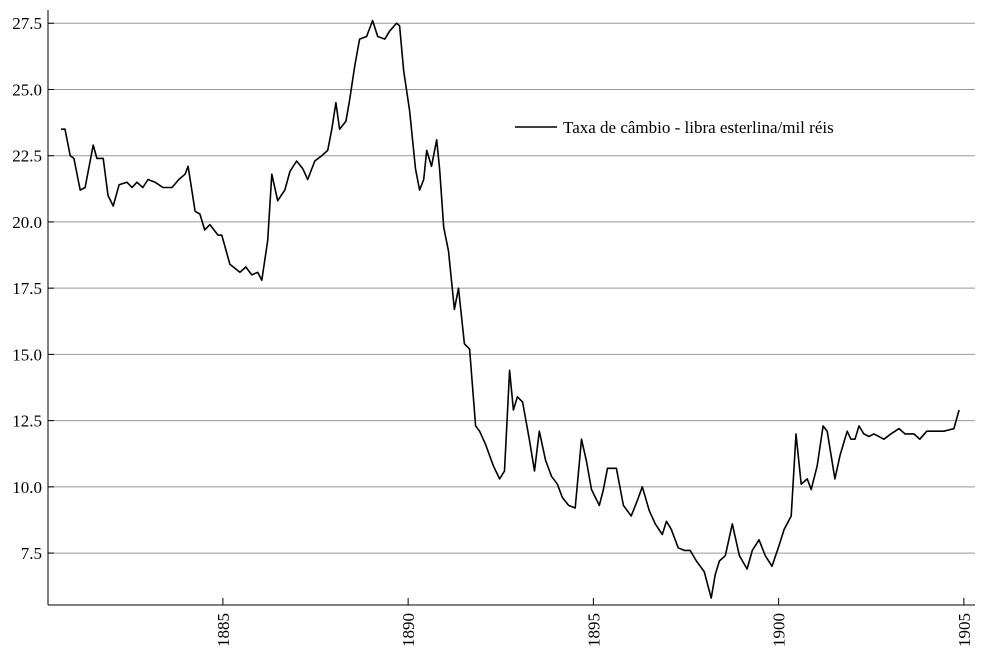 The width and height of the screenshot is (996, 663). I want to click on y-tick-label: 12.5, so click(27, 421).